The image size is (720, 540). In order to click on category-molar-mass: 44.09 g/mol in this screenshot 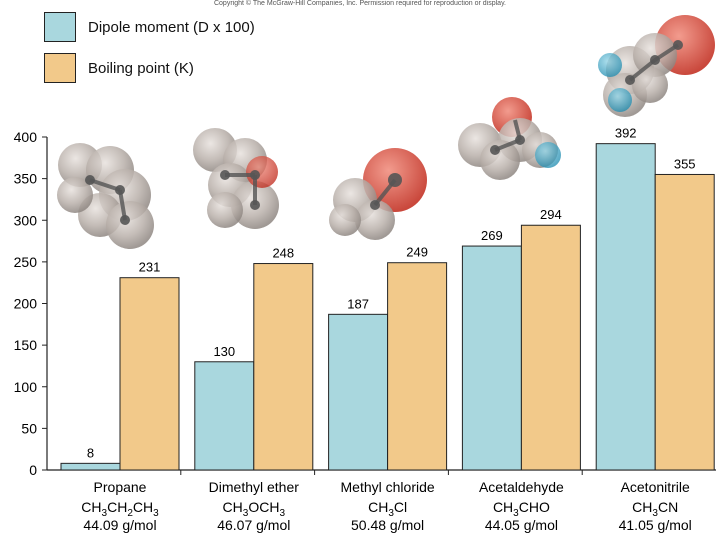, I will do `click(119, 525)`.